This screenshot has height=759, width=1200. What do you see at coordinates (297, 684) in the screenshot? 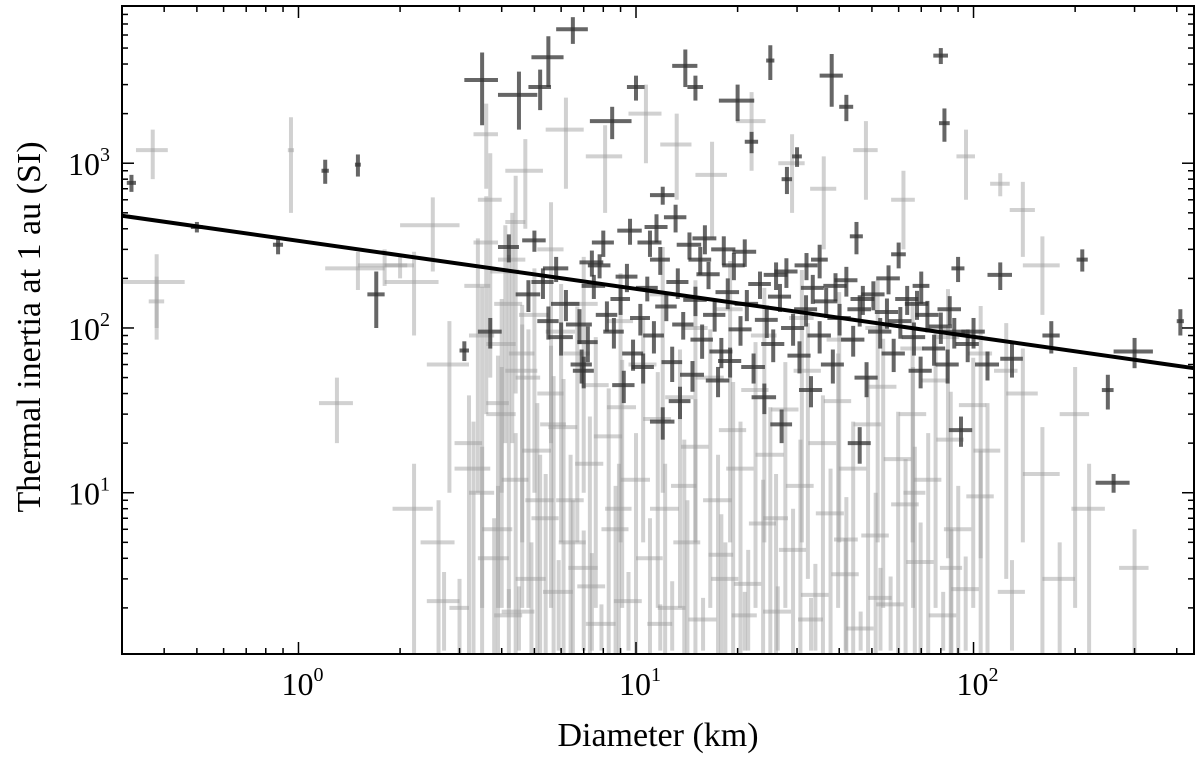
I see `x-tick-label-base: 10` at bounding box center [297, 684].